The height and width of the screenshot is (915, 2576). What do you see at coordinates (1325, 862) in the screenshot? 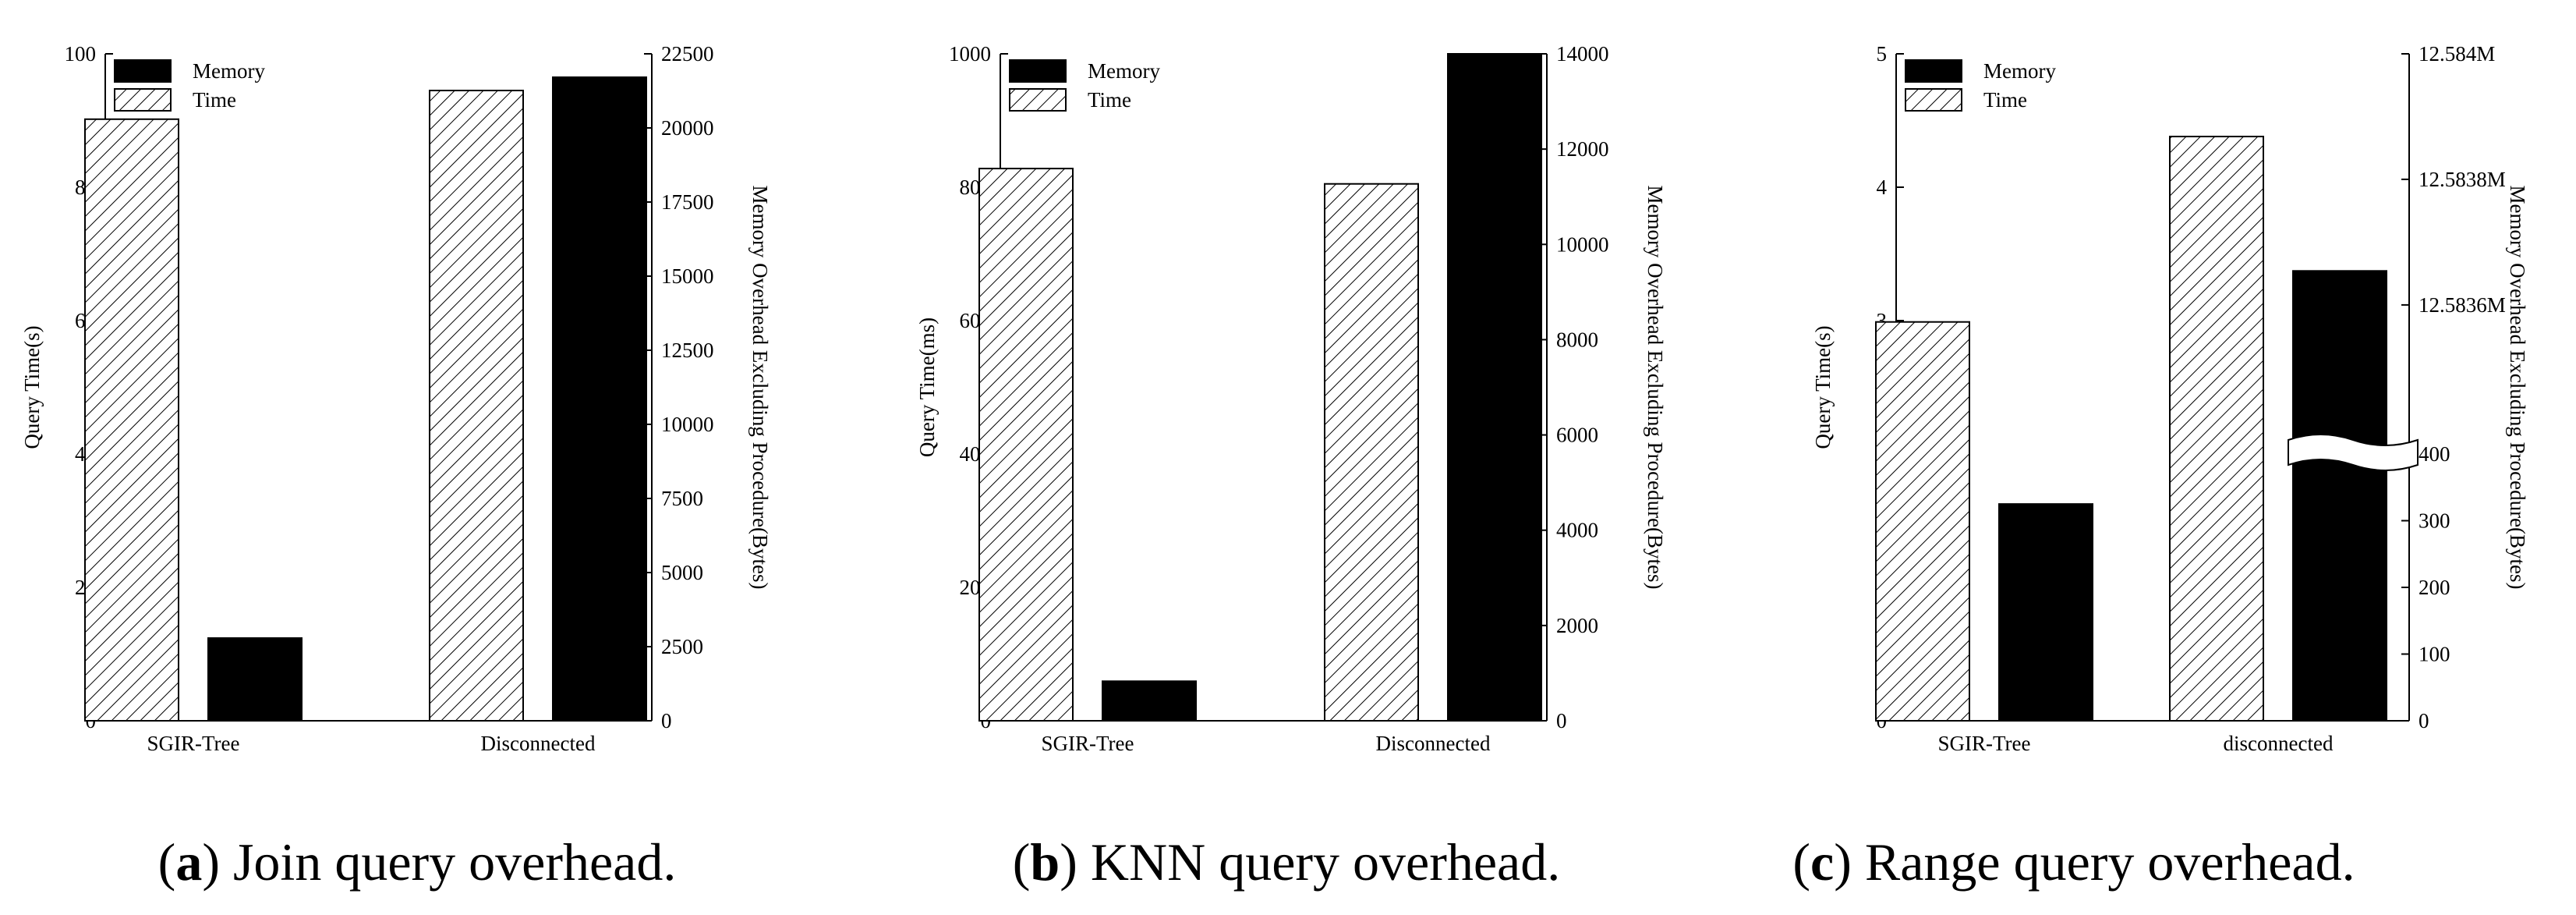
I see `caption-text: KNN query overhead.` at bounding box center [1325, 862].